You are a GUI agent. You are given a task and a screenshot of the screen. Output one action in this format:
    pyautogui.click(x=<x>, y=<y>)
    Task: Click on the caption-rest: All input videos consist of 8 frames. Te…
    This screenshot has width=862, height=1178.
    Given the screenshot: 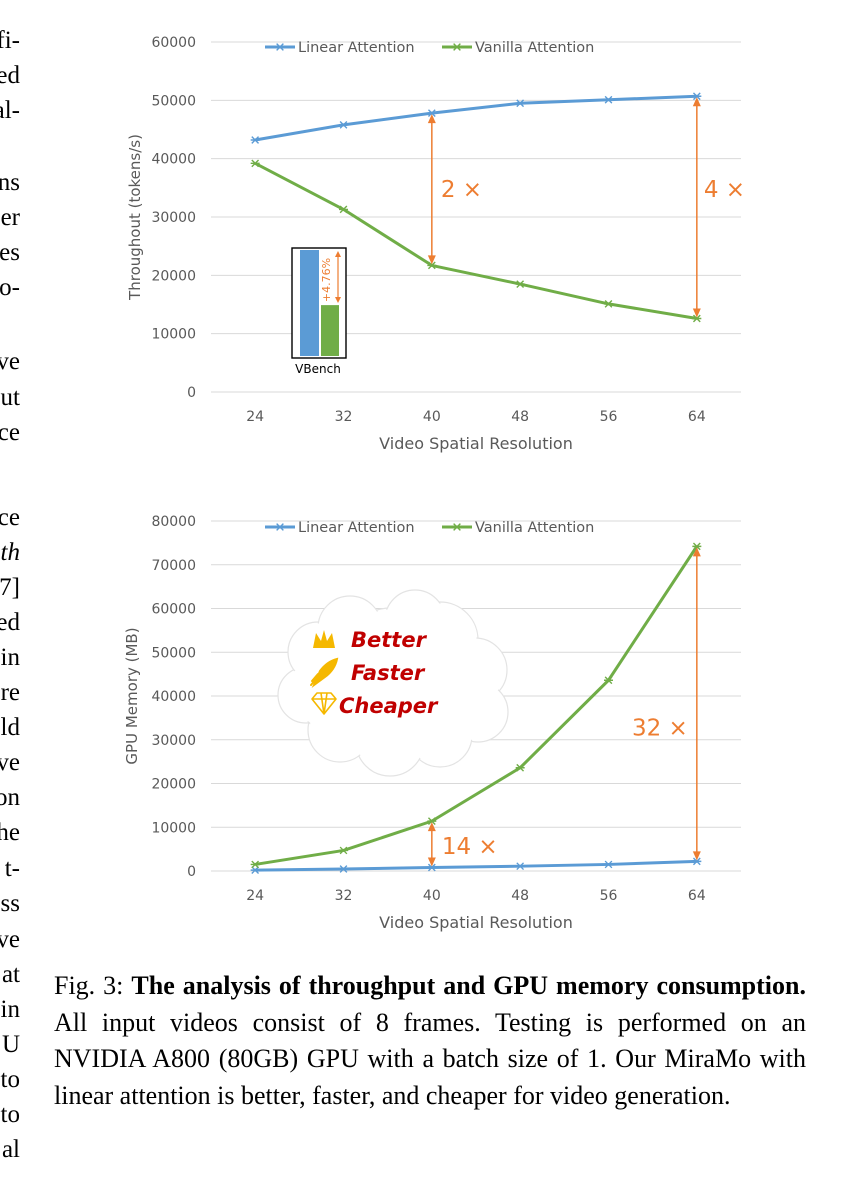 What is the action you would take?
    pyautogui.click(x=430, y=1058)
    